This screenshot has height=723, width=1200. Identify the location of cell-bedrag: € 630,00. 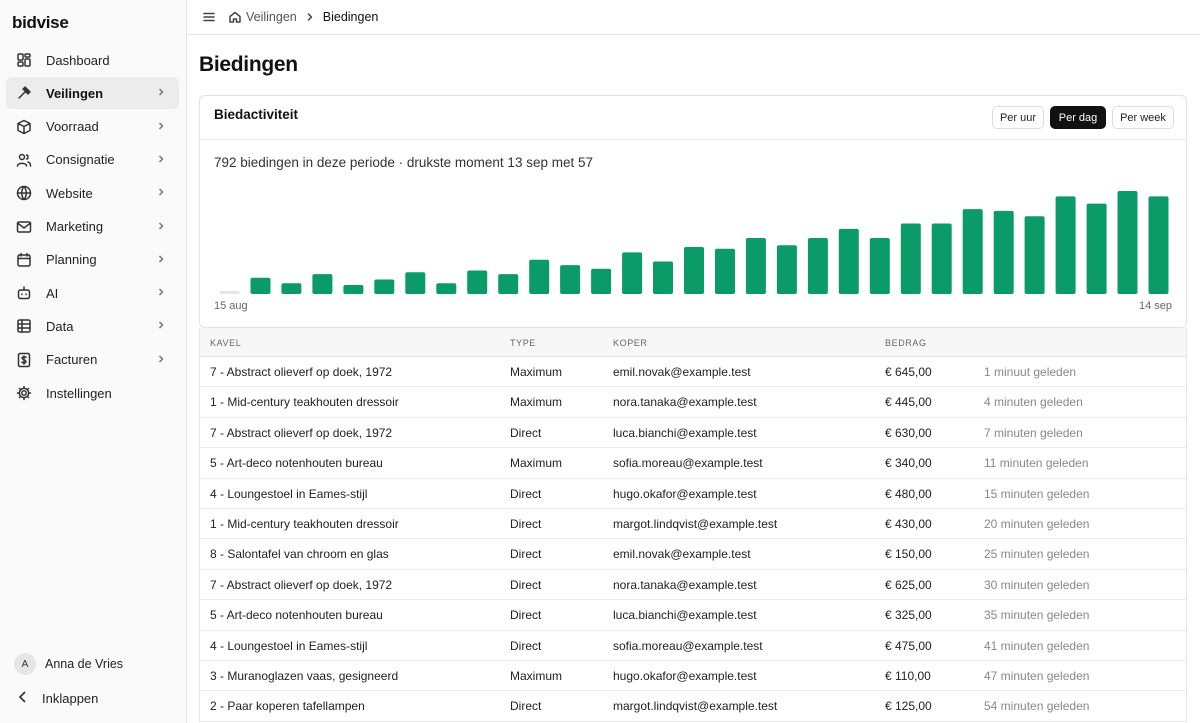
(908, 432).